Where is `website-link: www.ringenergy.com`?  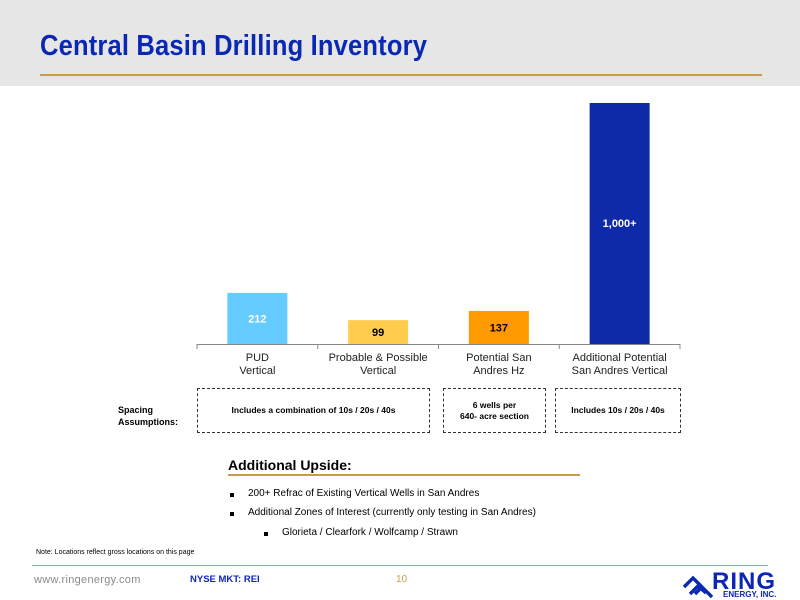
website-link: www.ringenergy.com is located at coordinates (87, 580).